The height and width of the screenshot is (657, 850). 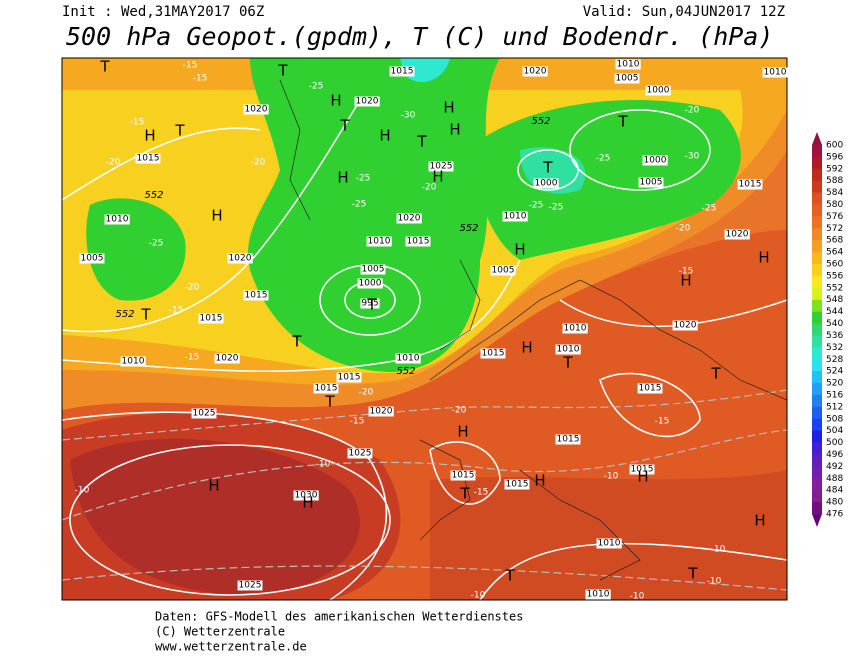 What do you see at coordinates (817, 520) in the screenshot?
I see `colorbar-arrow` at bounding box center [817, 520].